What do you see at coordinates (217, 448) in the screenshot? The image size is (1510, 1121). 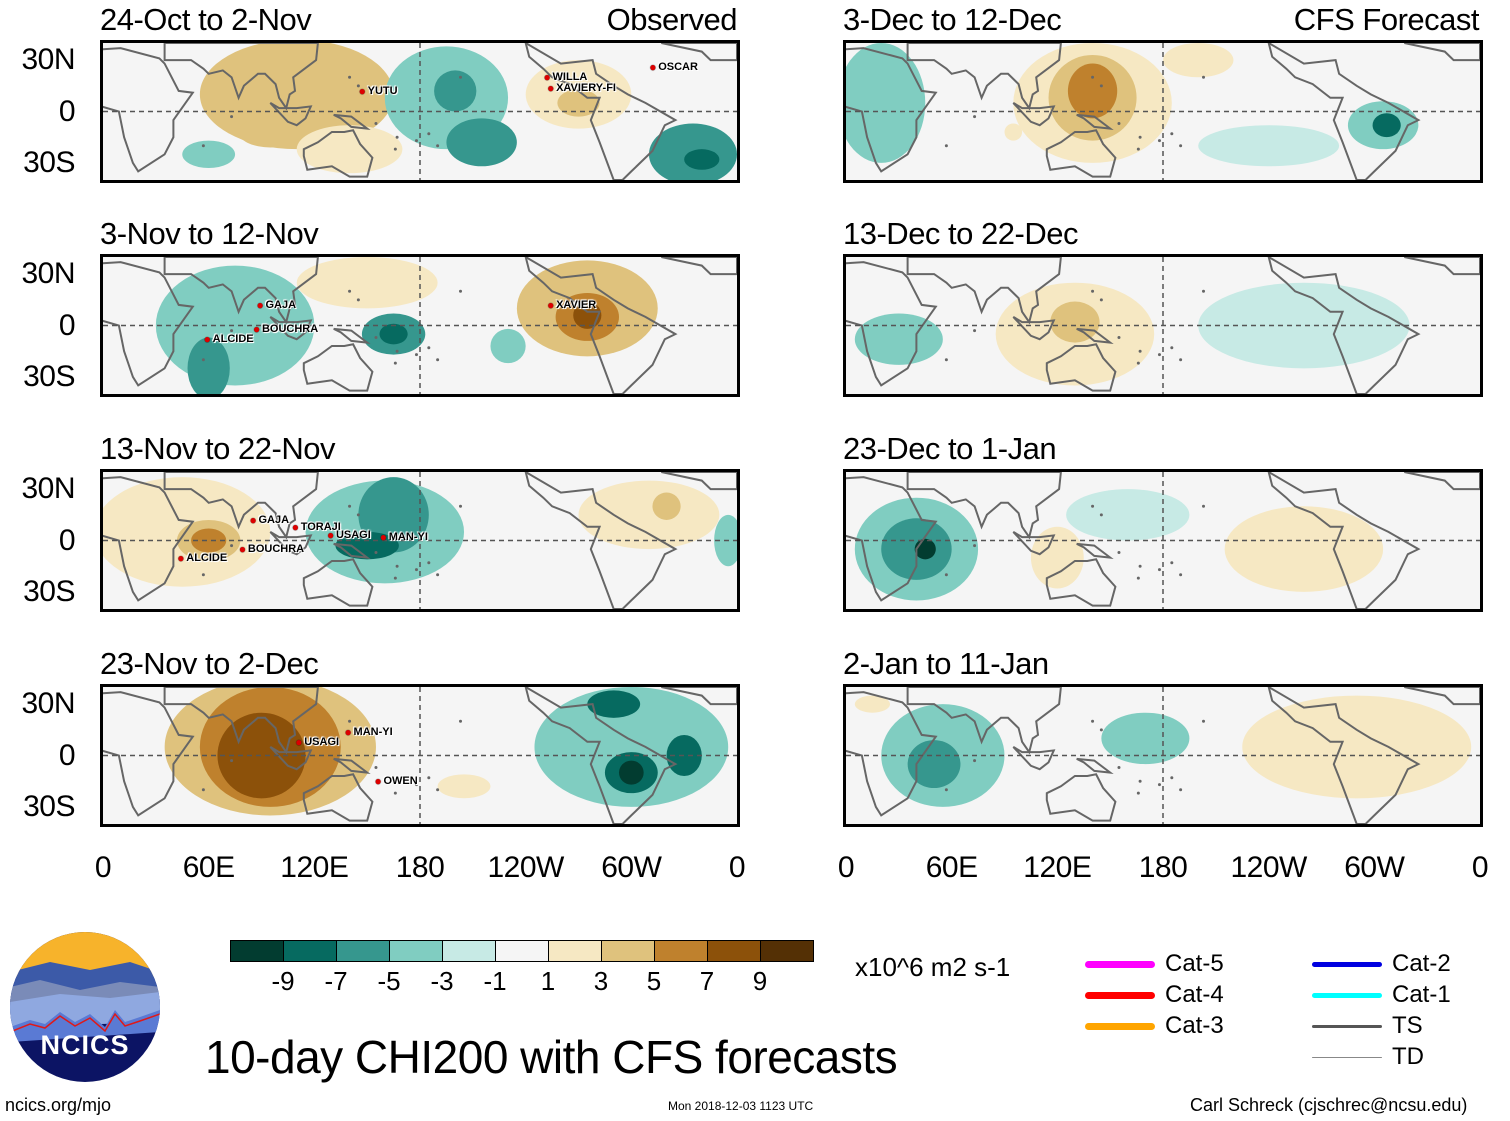 I see `panel-title-3: 13-Nov to 22-Nov` at bounding box center [217, 448].